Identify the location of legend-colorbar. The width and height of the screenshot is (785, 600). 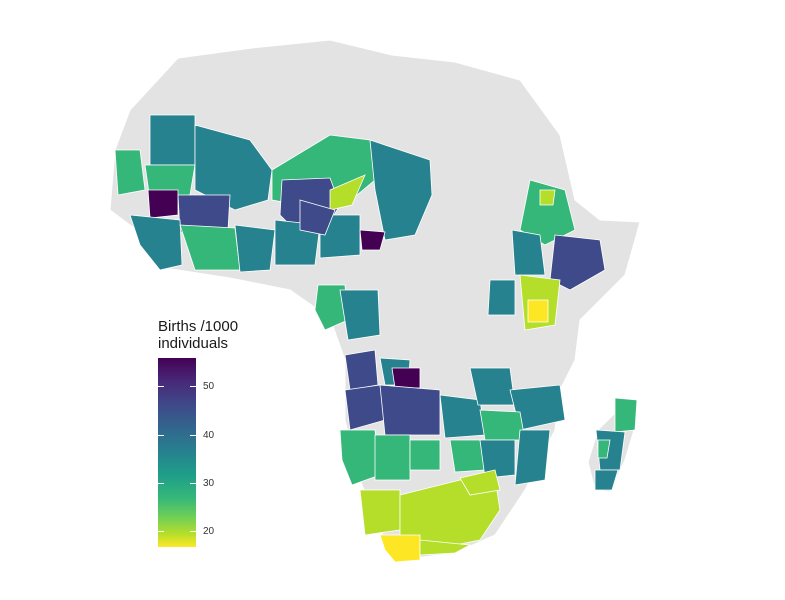
(177, 452).